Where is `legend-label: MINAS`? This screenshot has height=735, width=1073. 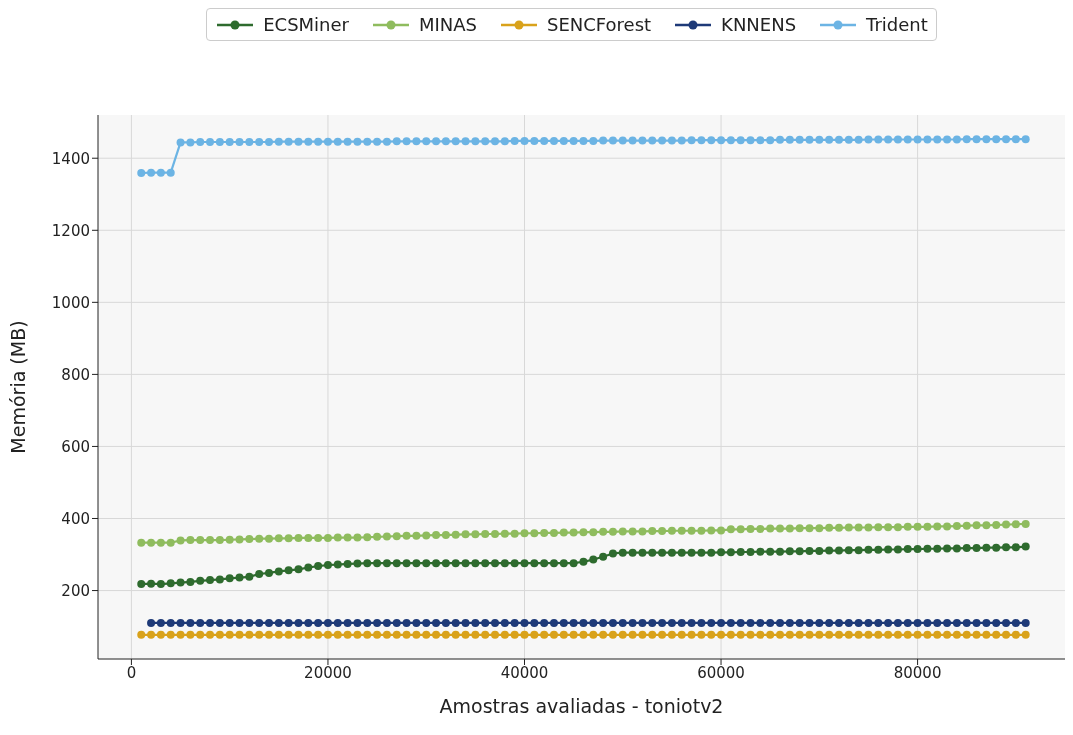 legend-label: MINAS is located at coordinates (447, 24).